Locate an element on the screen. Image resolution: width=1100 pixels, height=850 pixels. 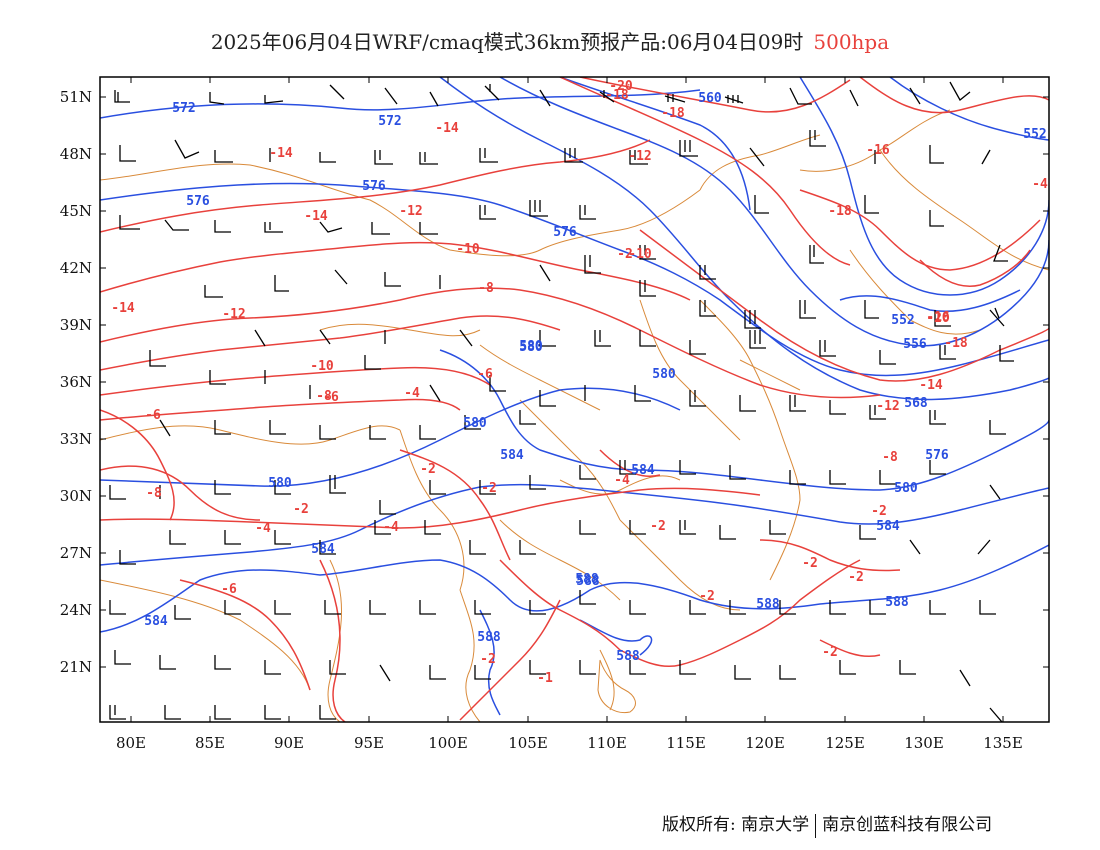
title-level: 500hpa is located at coordinates (851, 42).